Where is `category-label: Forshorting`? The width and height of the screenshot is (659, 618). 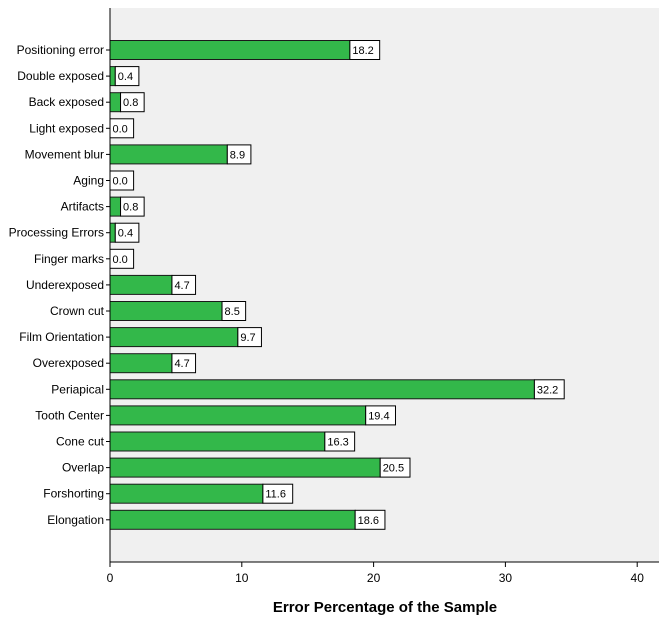
category-label: Forshorting is located at coordinates (73, 494).